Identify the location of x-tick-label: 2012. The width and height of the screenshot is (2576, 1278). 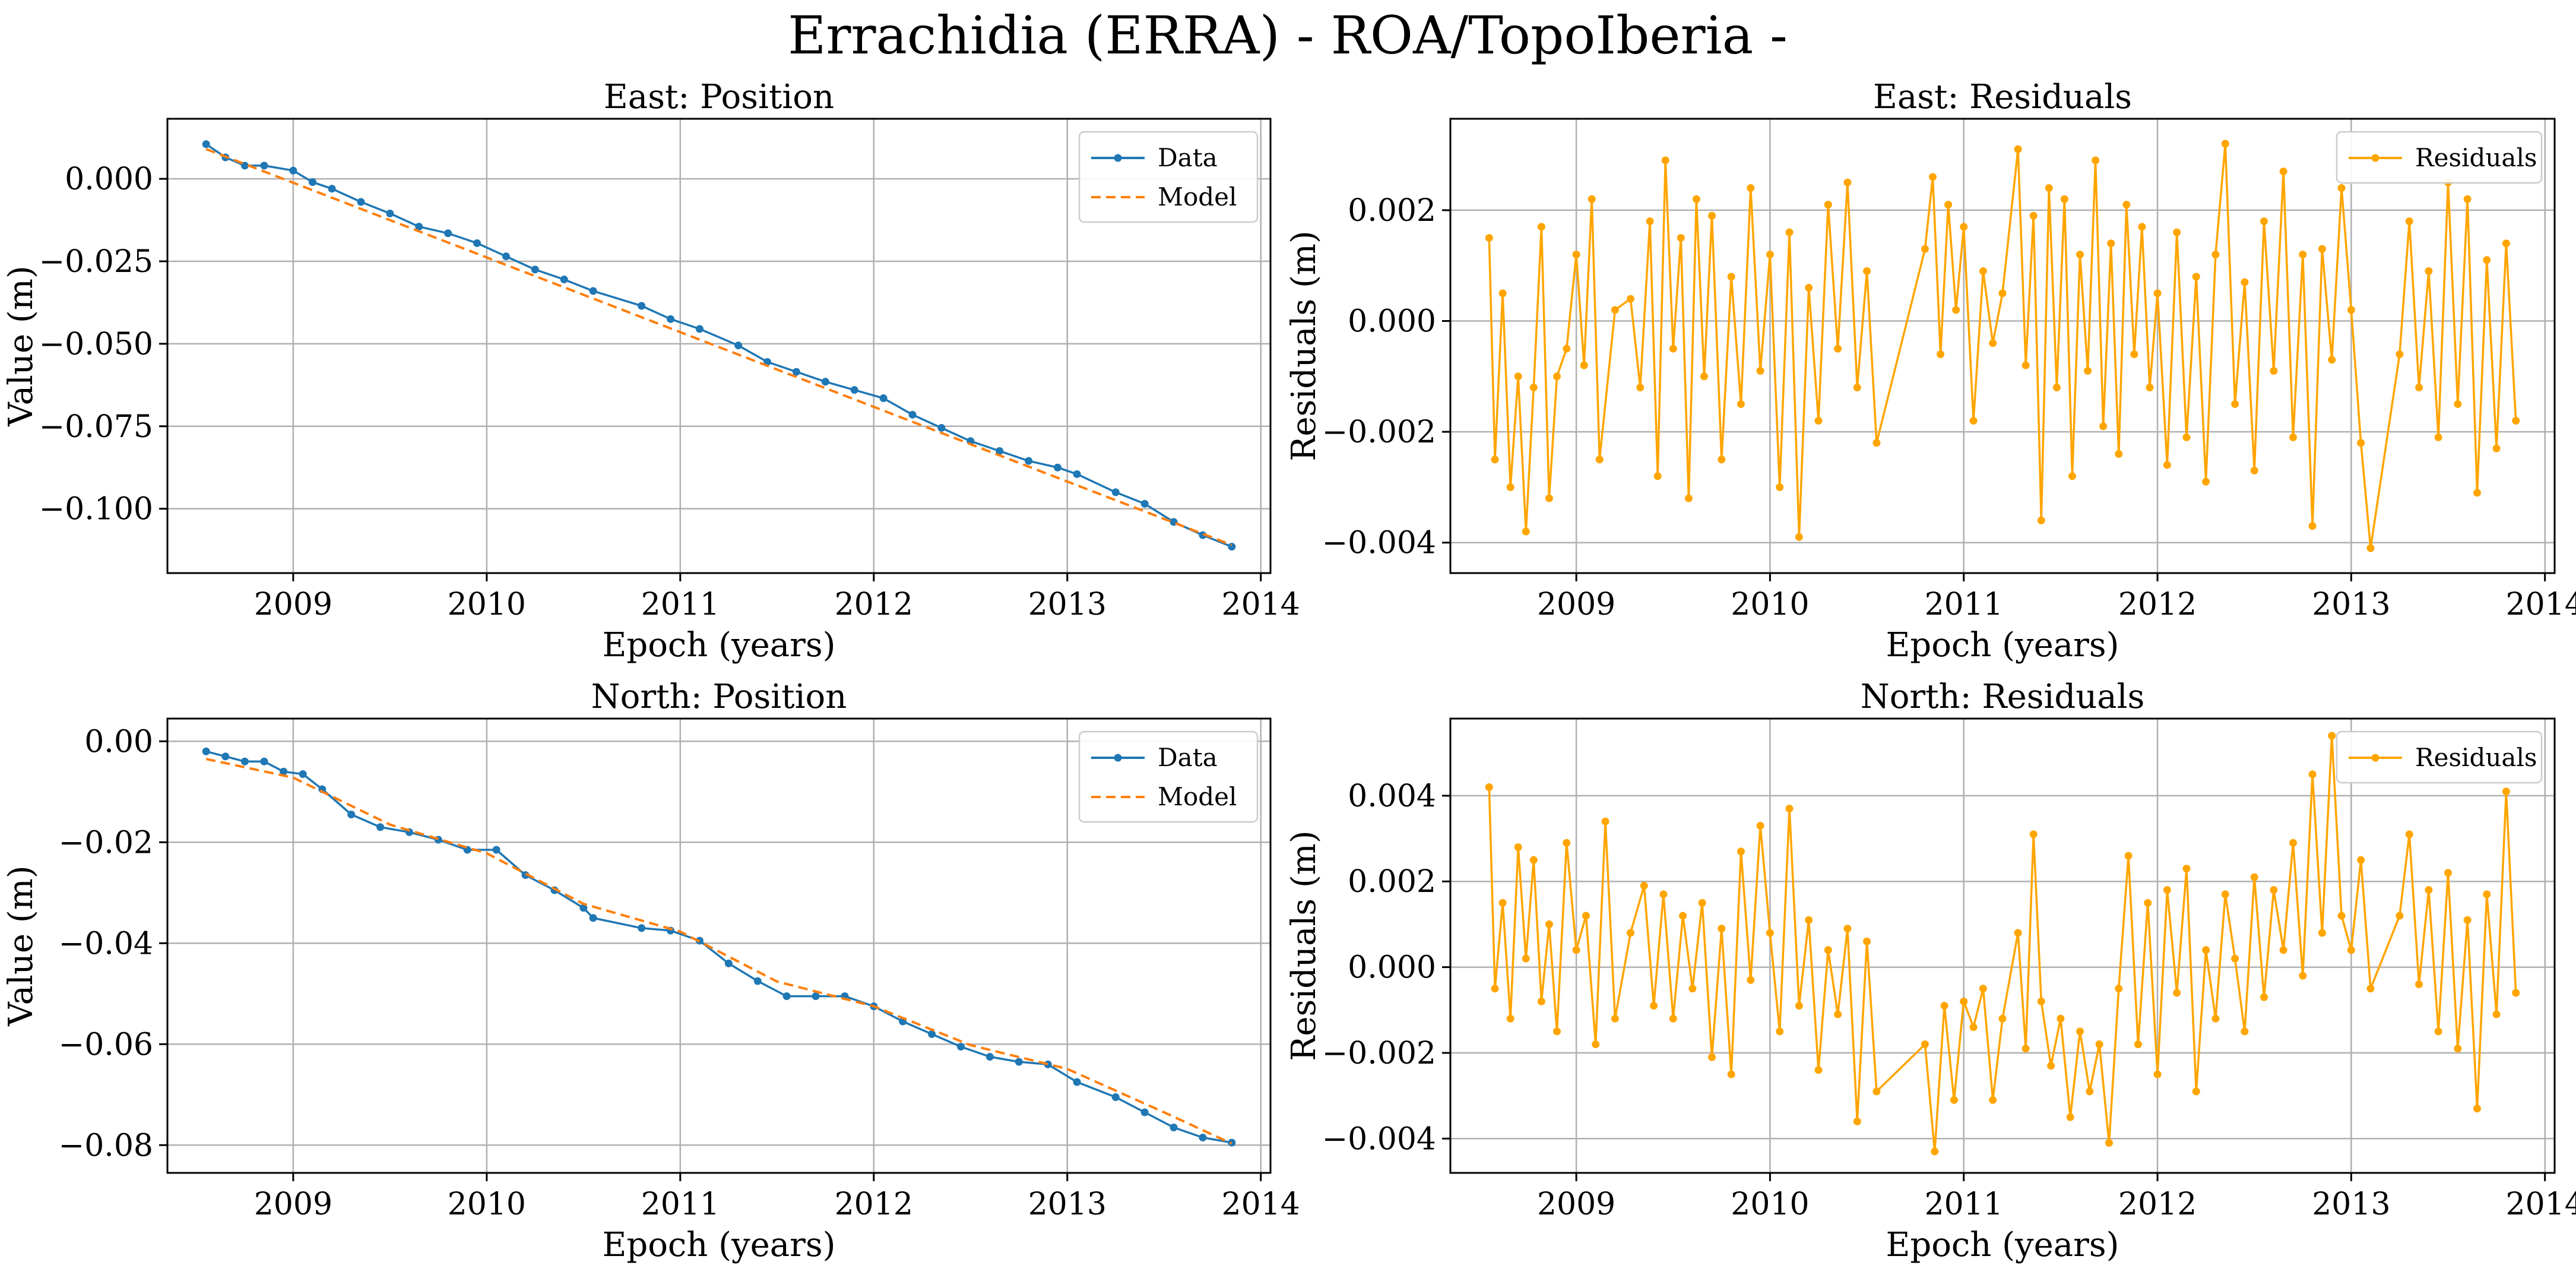
(2157, 1205).